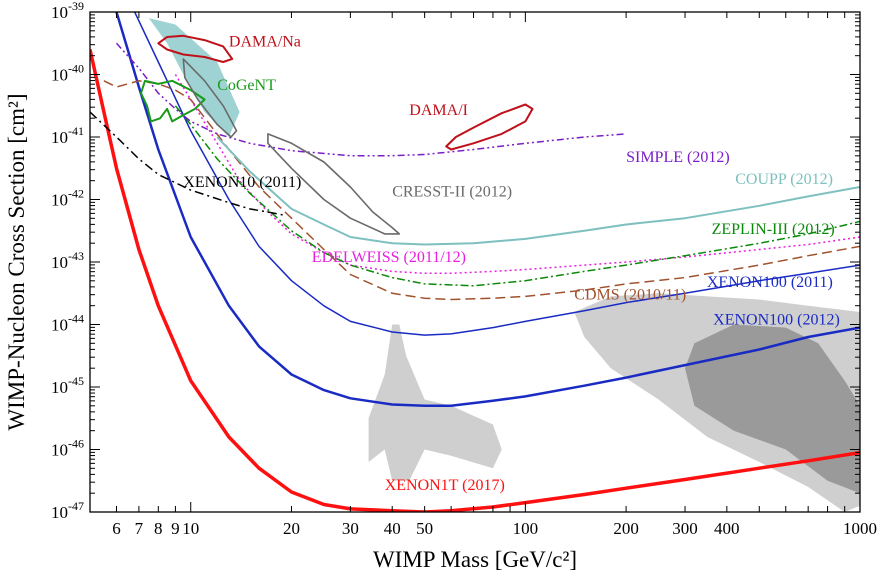 The height and width of the screenshot is (579, 895). I want to click on label-dama-na: DAMA/Na, so click(265, 41).